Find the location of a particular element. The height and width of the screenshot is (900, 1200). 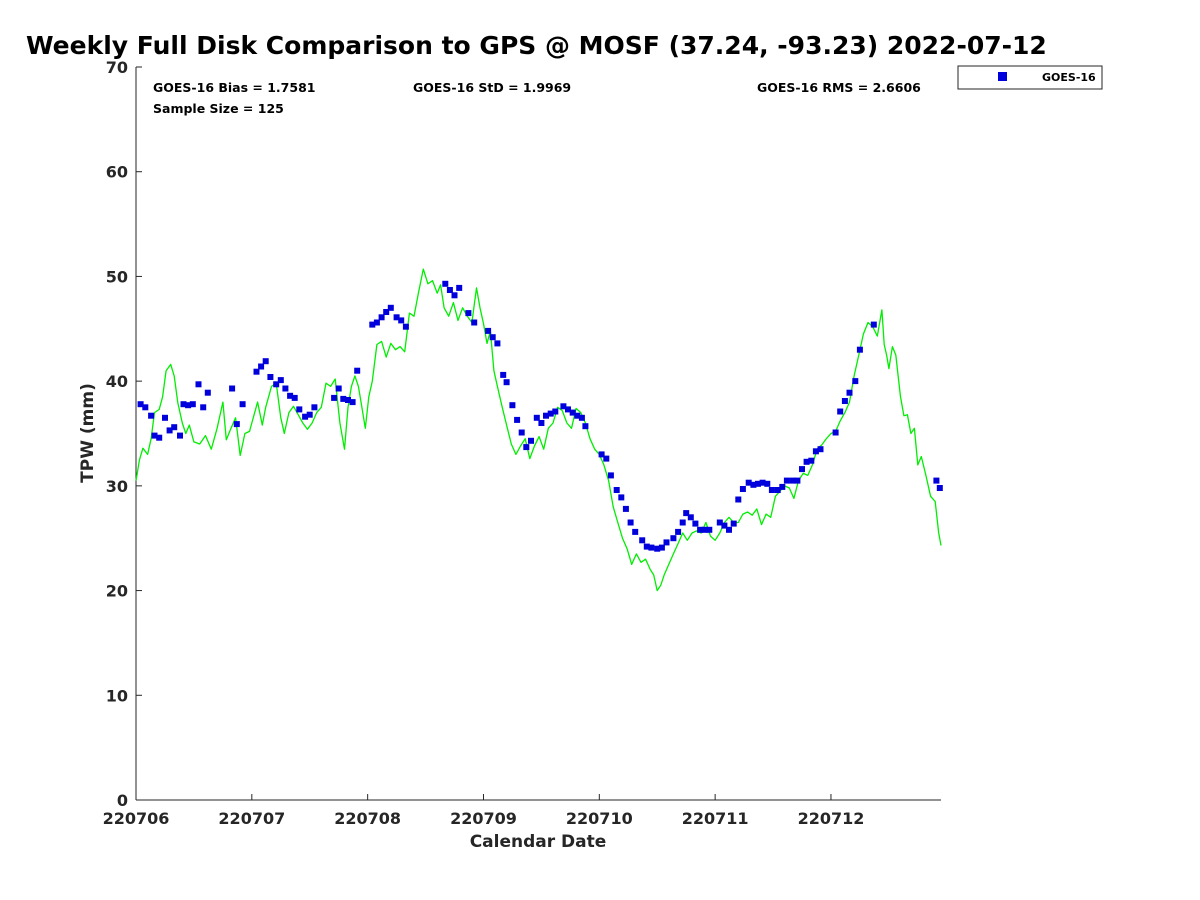

x-tick-label: 220707 is located at coordinates (251, 818).